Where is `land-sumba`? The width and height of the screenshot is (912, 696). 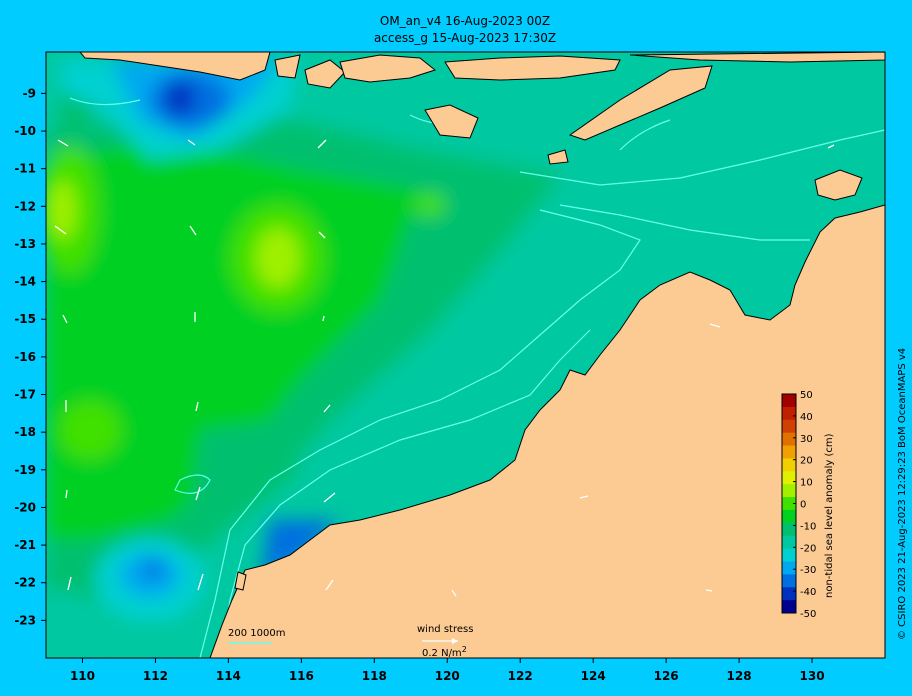
land-sumba is located at coordinates (451, 121).